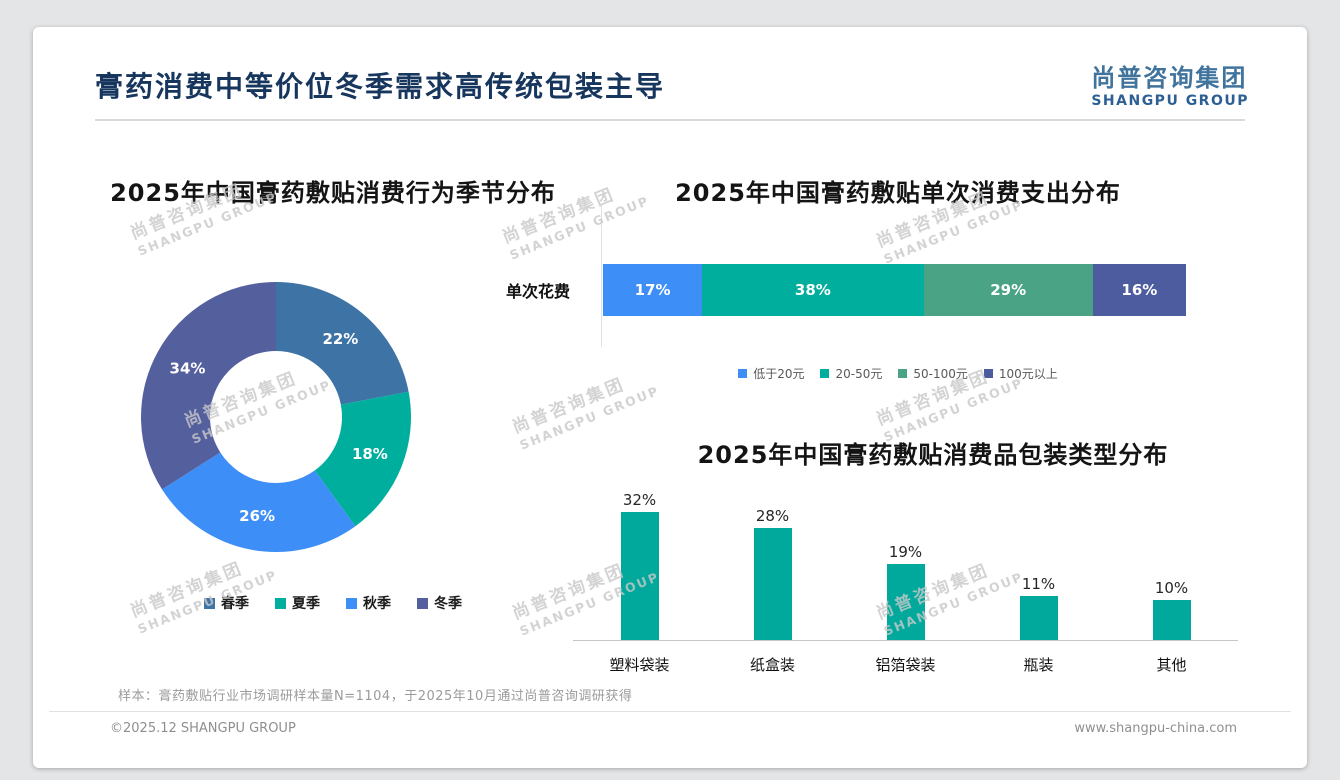  Describe the element at coordinates (1171, 665) in the screenshot. I see `bar-category-label: 其他` at that location.